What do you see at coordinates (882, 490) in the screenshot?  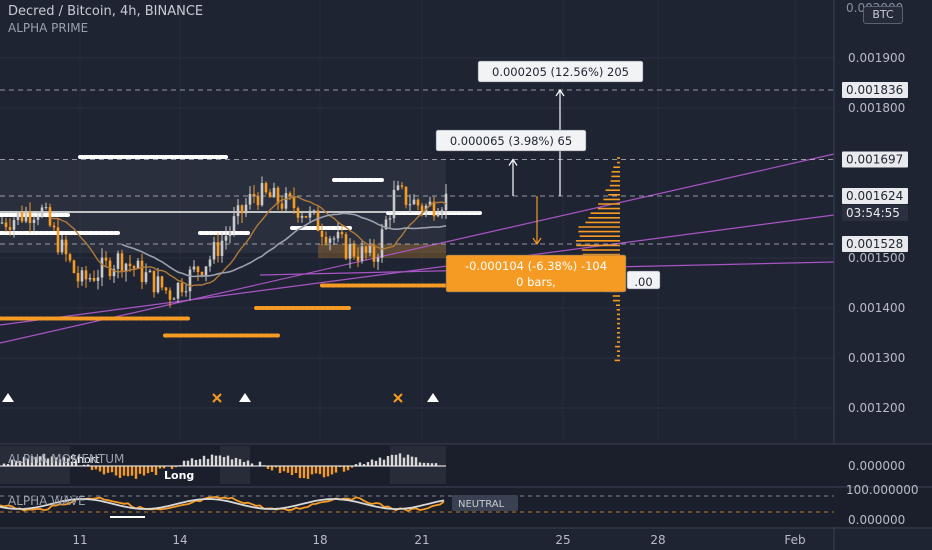 I see `wave-axis-top: 100.000000` at bounding box center [882, 490].